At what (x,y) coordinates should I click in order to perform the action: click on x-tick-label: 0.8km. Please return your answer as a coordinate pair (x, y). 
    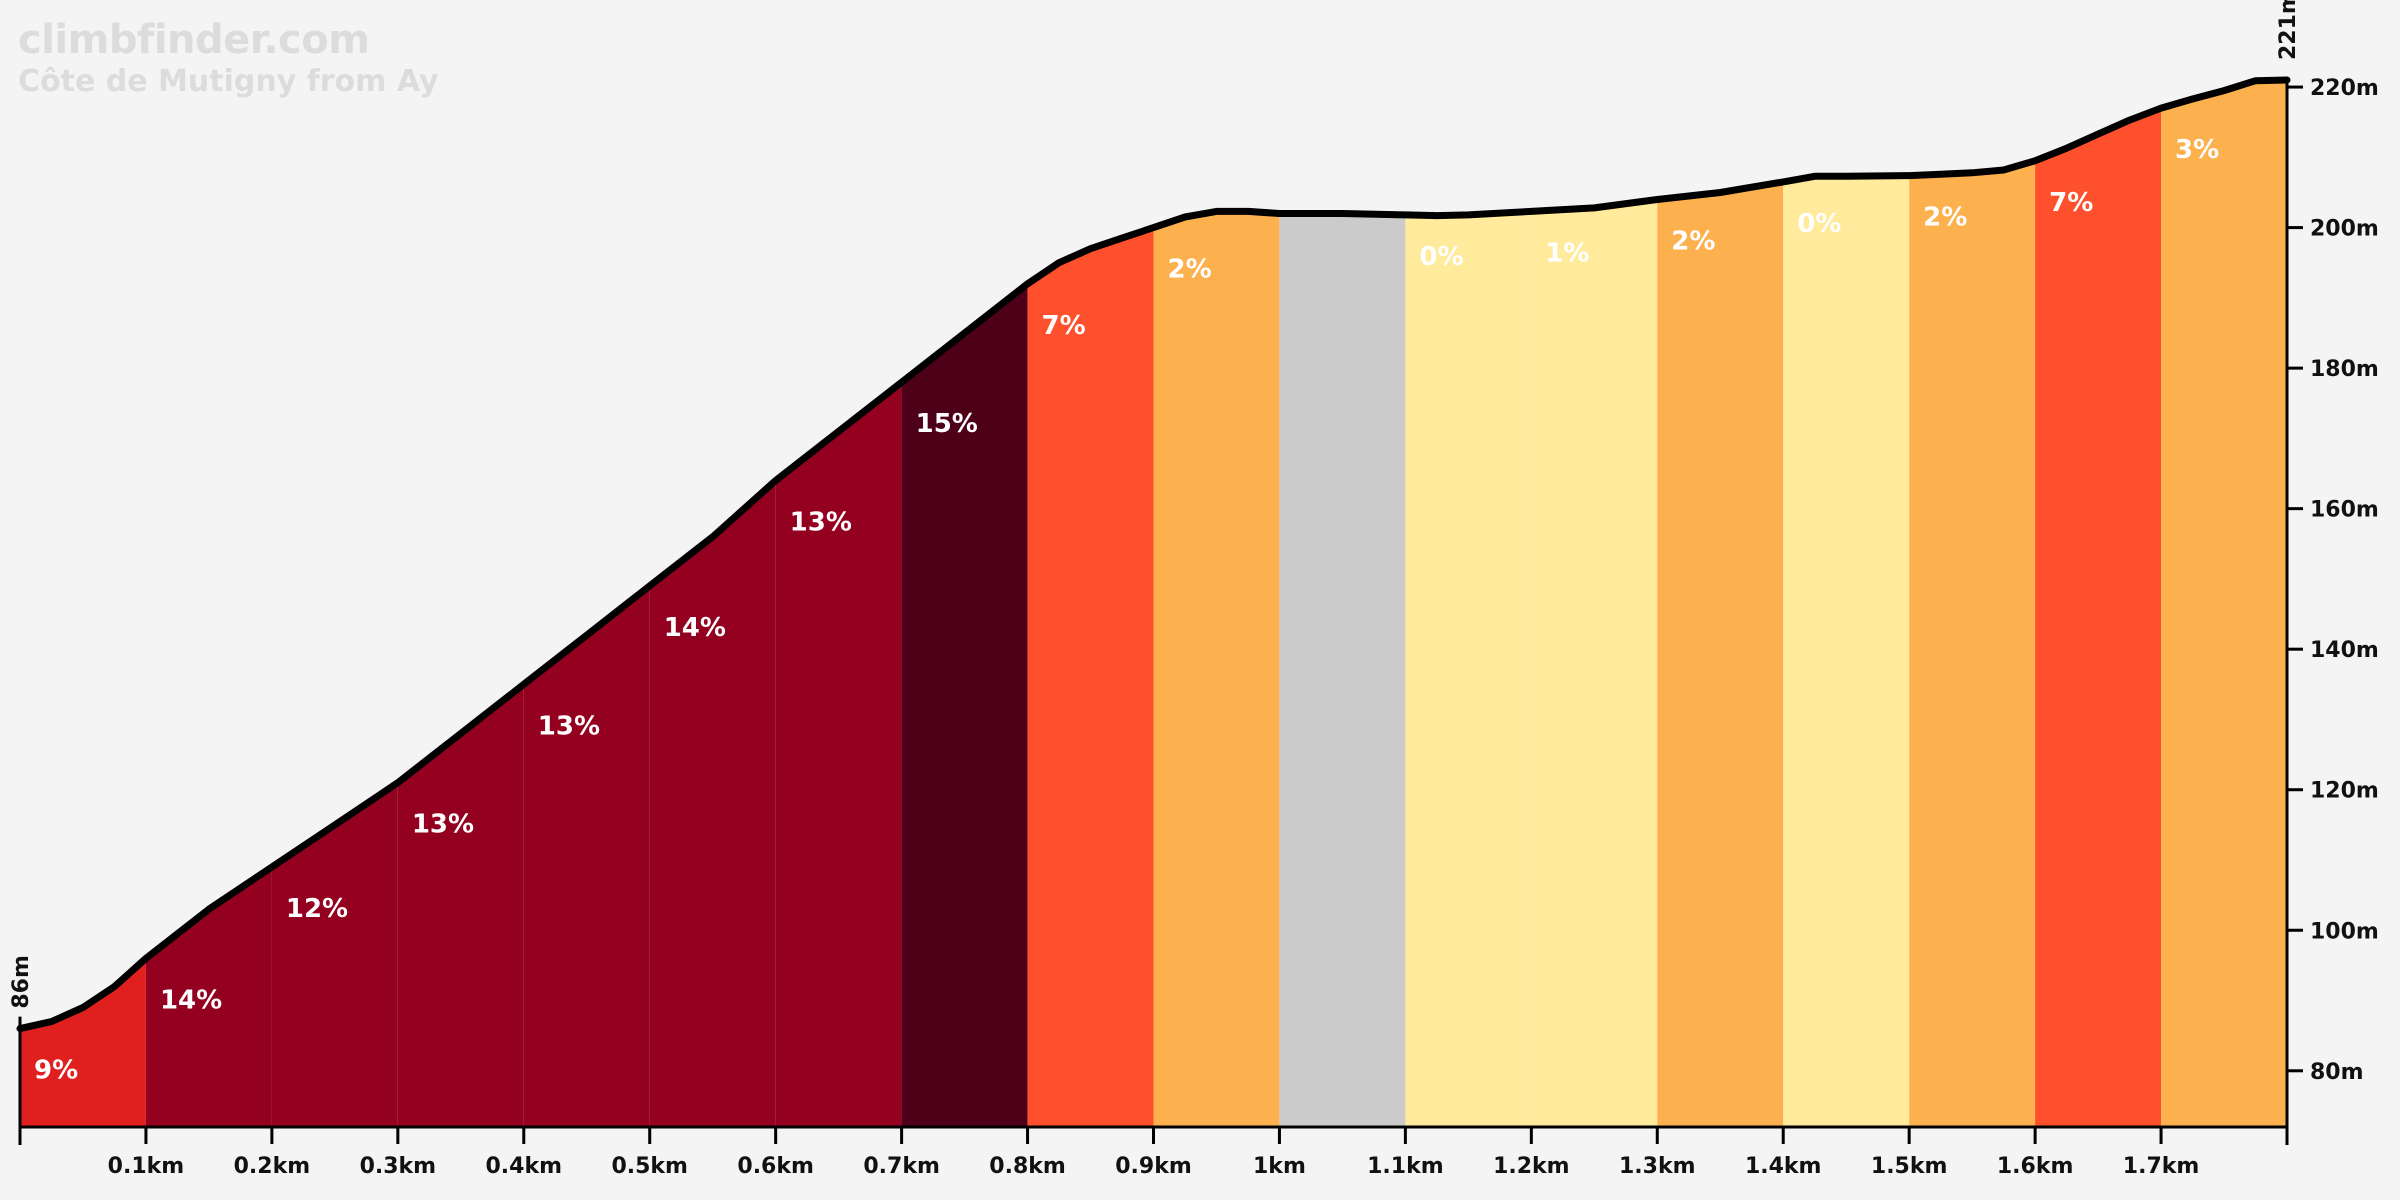
    Looking at the image, I should click on (1027, 1166).